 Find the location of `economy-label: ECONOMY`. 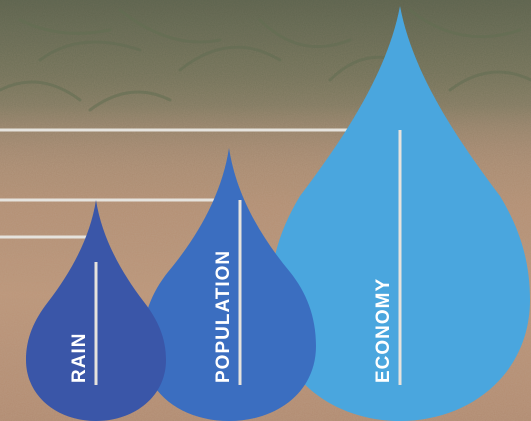

economy-label: ECONOMY is located at coordinates (383, 330).